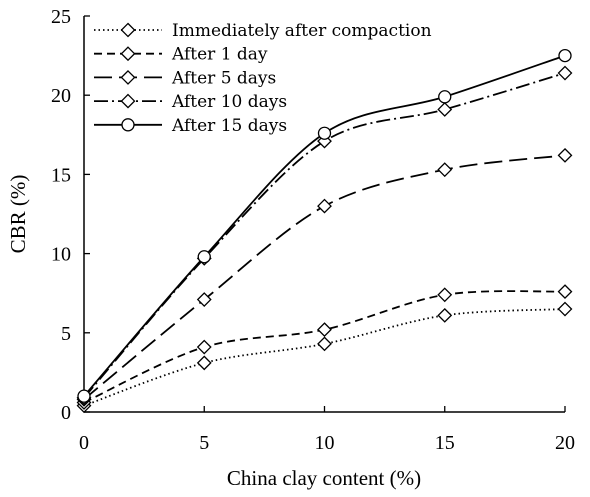 Image resolution: width=590 pixels, height=497 pixels. I want to click on legend-label: After 5 days, so click(223, 78).